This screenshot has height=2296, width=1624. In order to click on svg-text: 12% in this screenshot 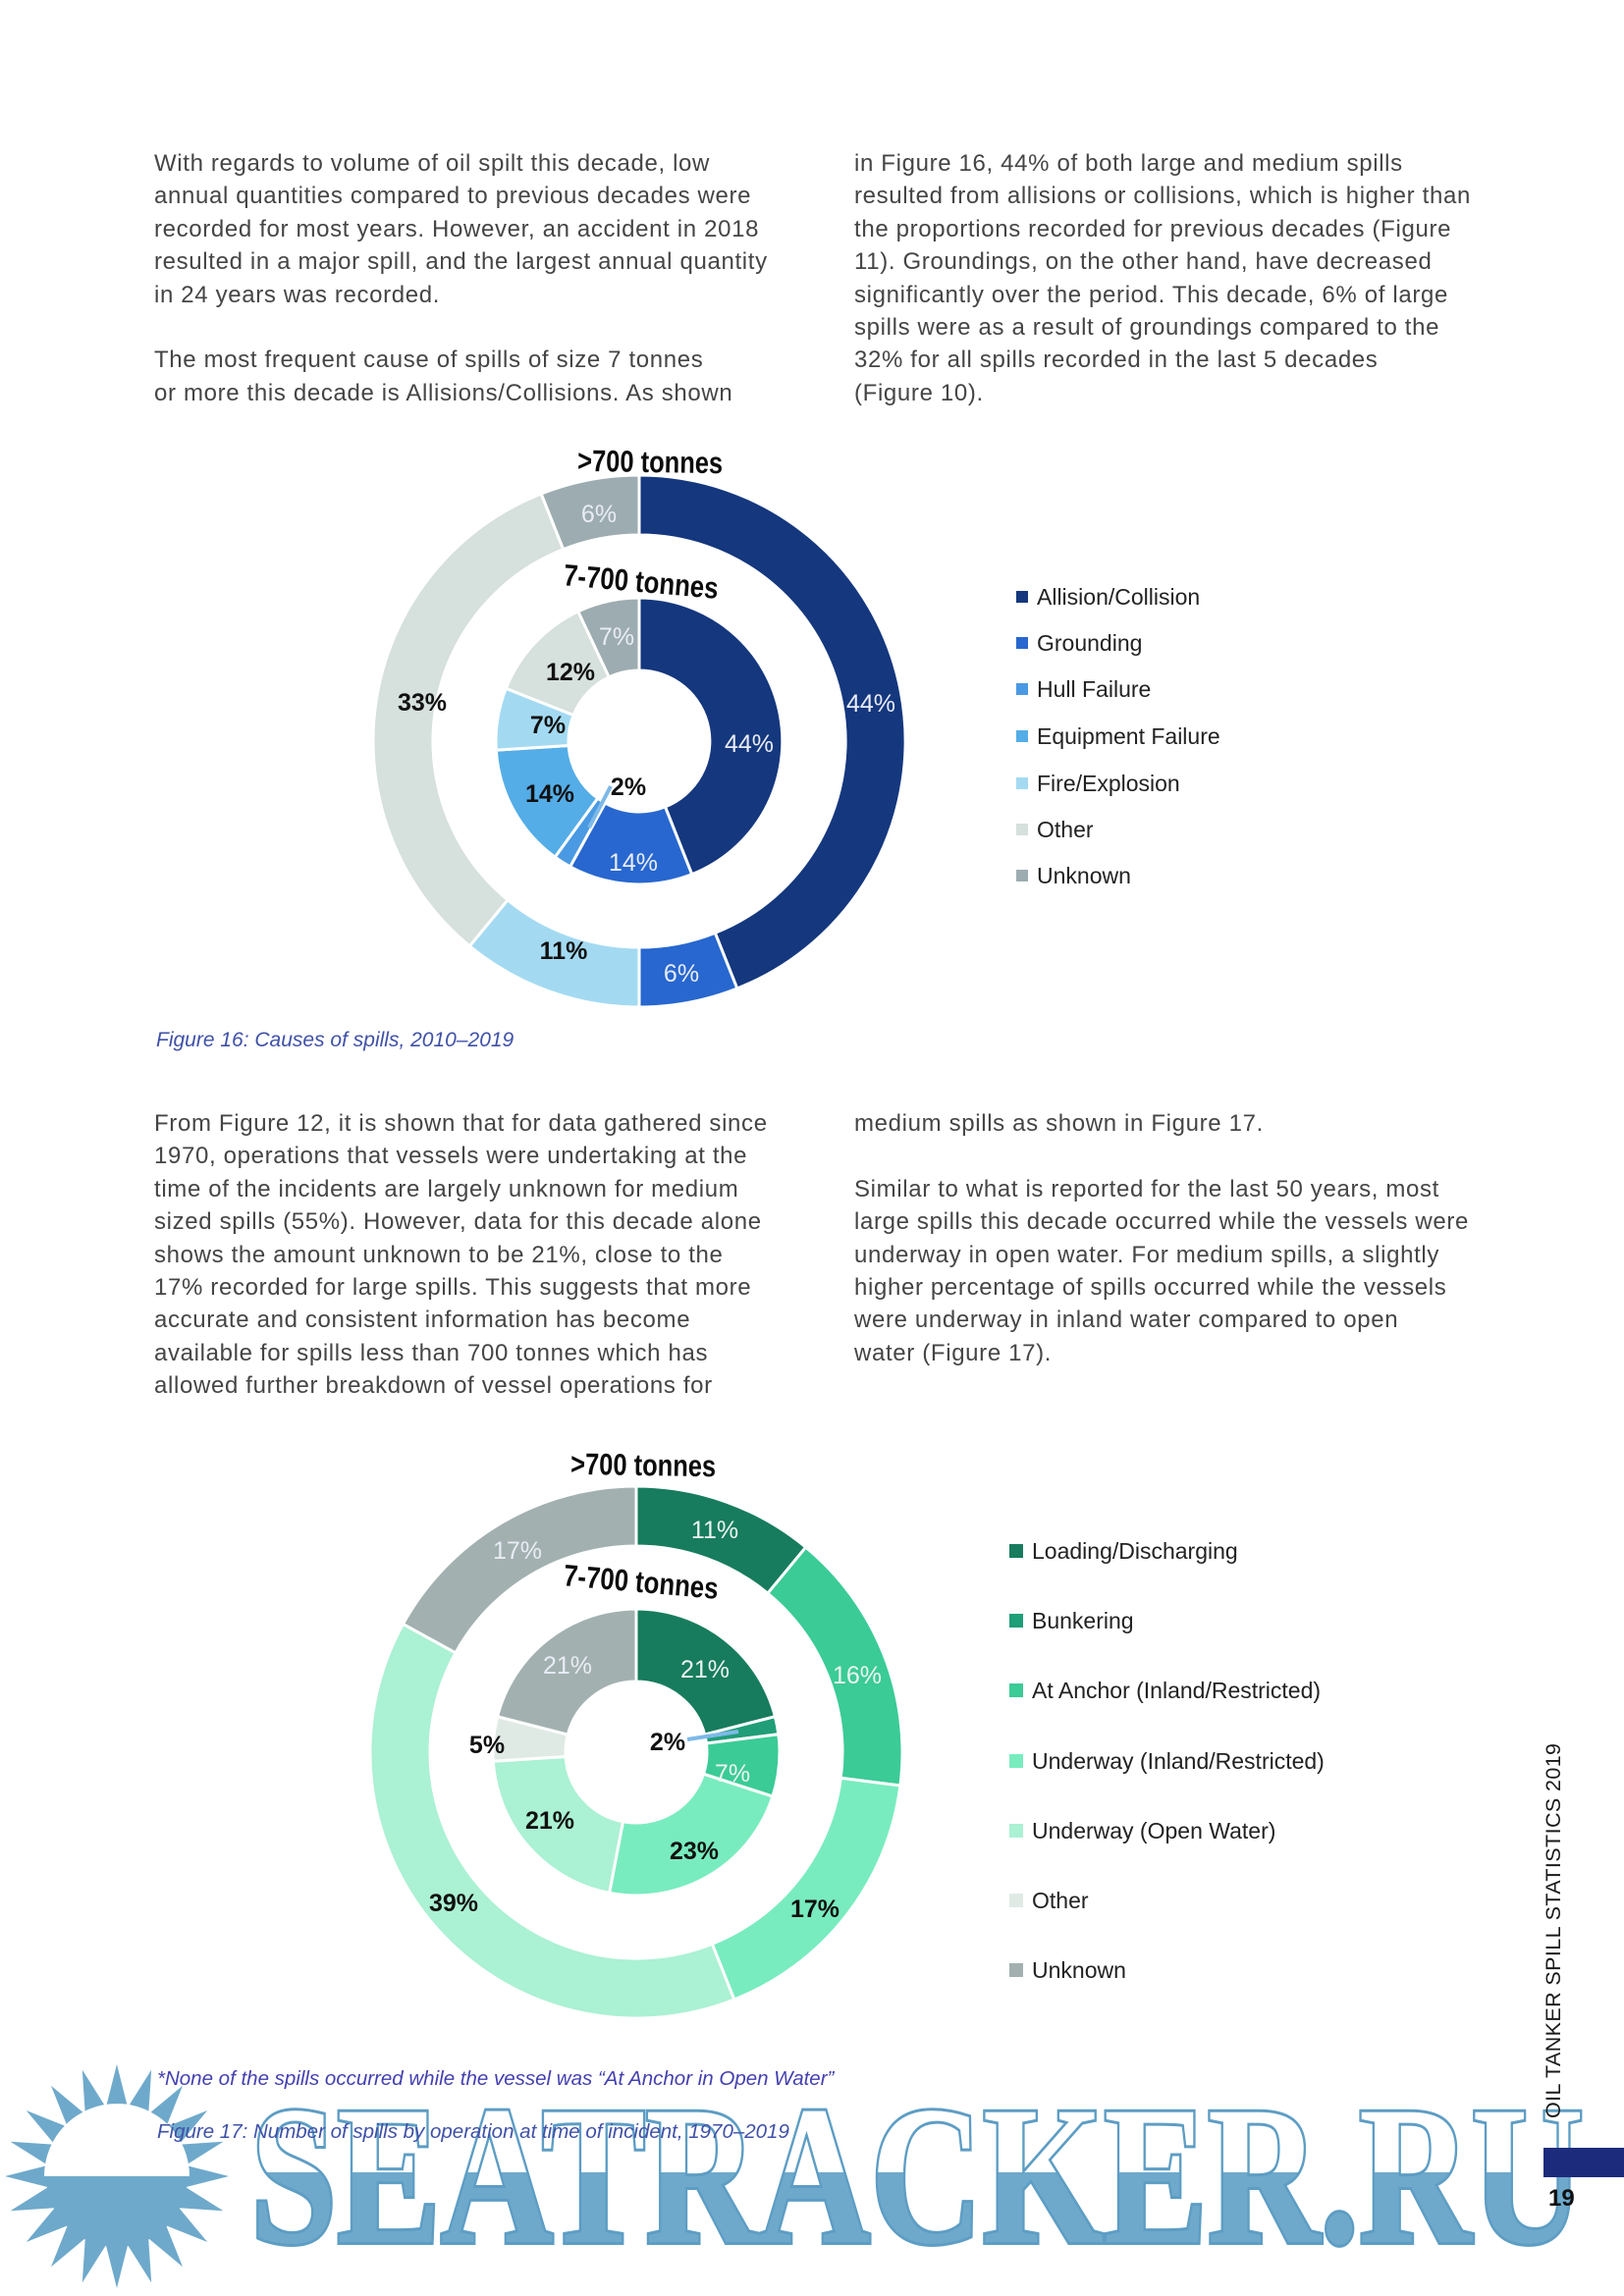, I will do `click(570, 672)`.